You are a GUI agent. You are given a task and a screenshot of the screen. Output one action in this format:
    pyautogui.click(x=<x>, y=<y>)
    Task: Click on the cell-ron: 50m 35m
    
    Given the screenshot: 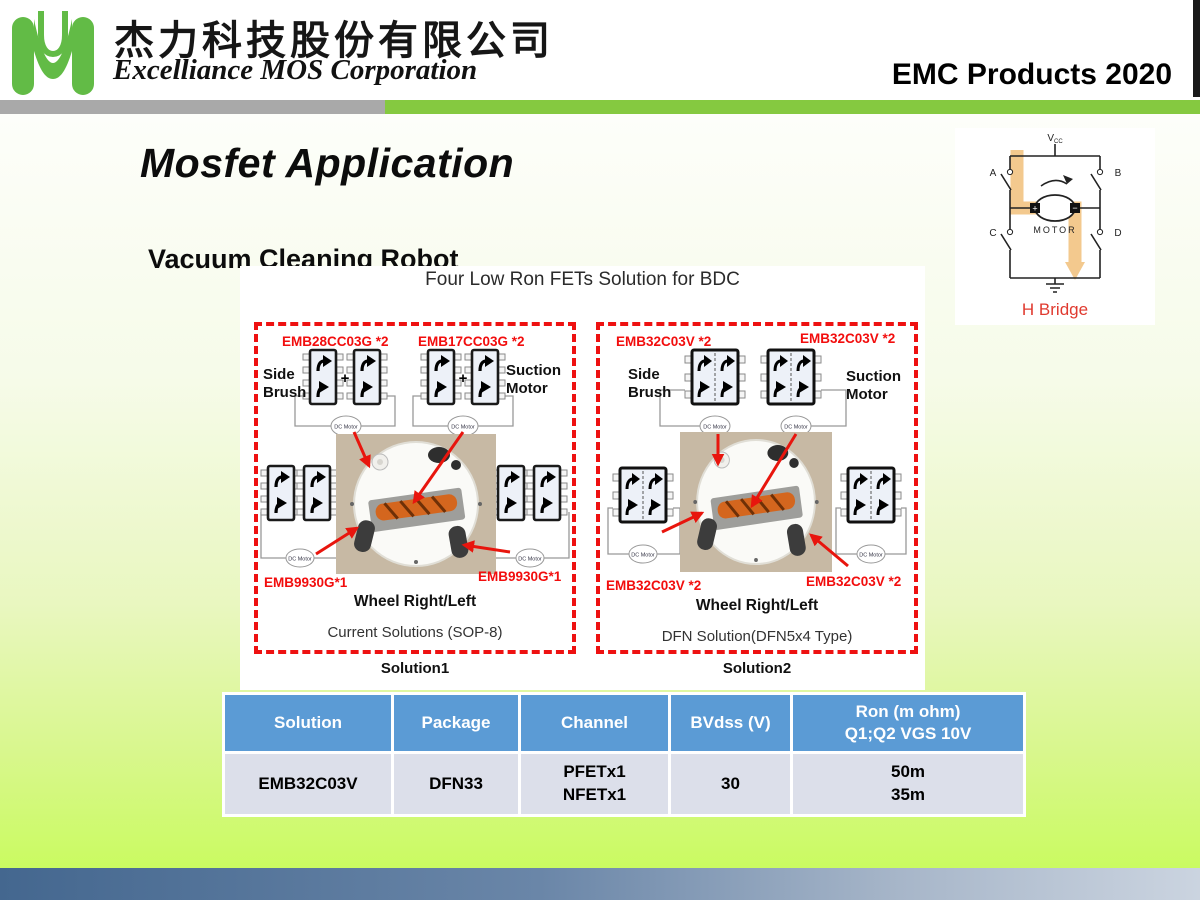 What is the action you would take?
    pyautogui.click(x=908, y=784)
    